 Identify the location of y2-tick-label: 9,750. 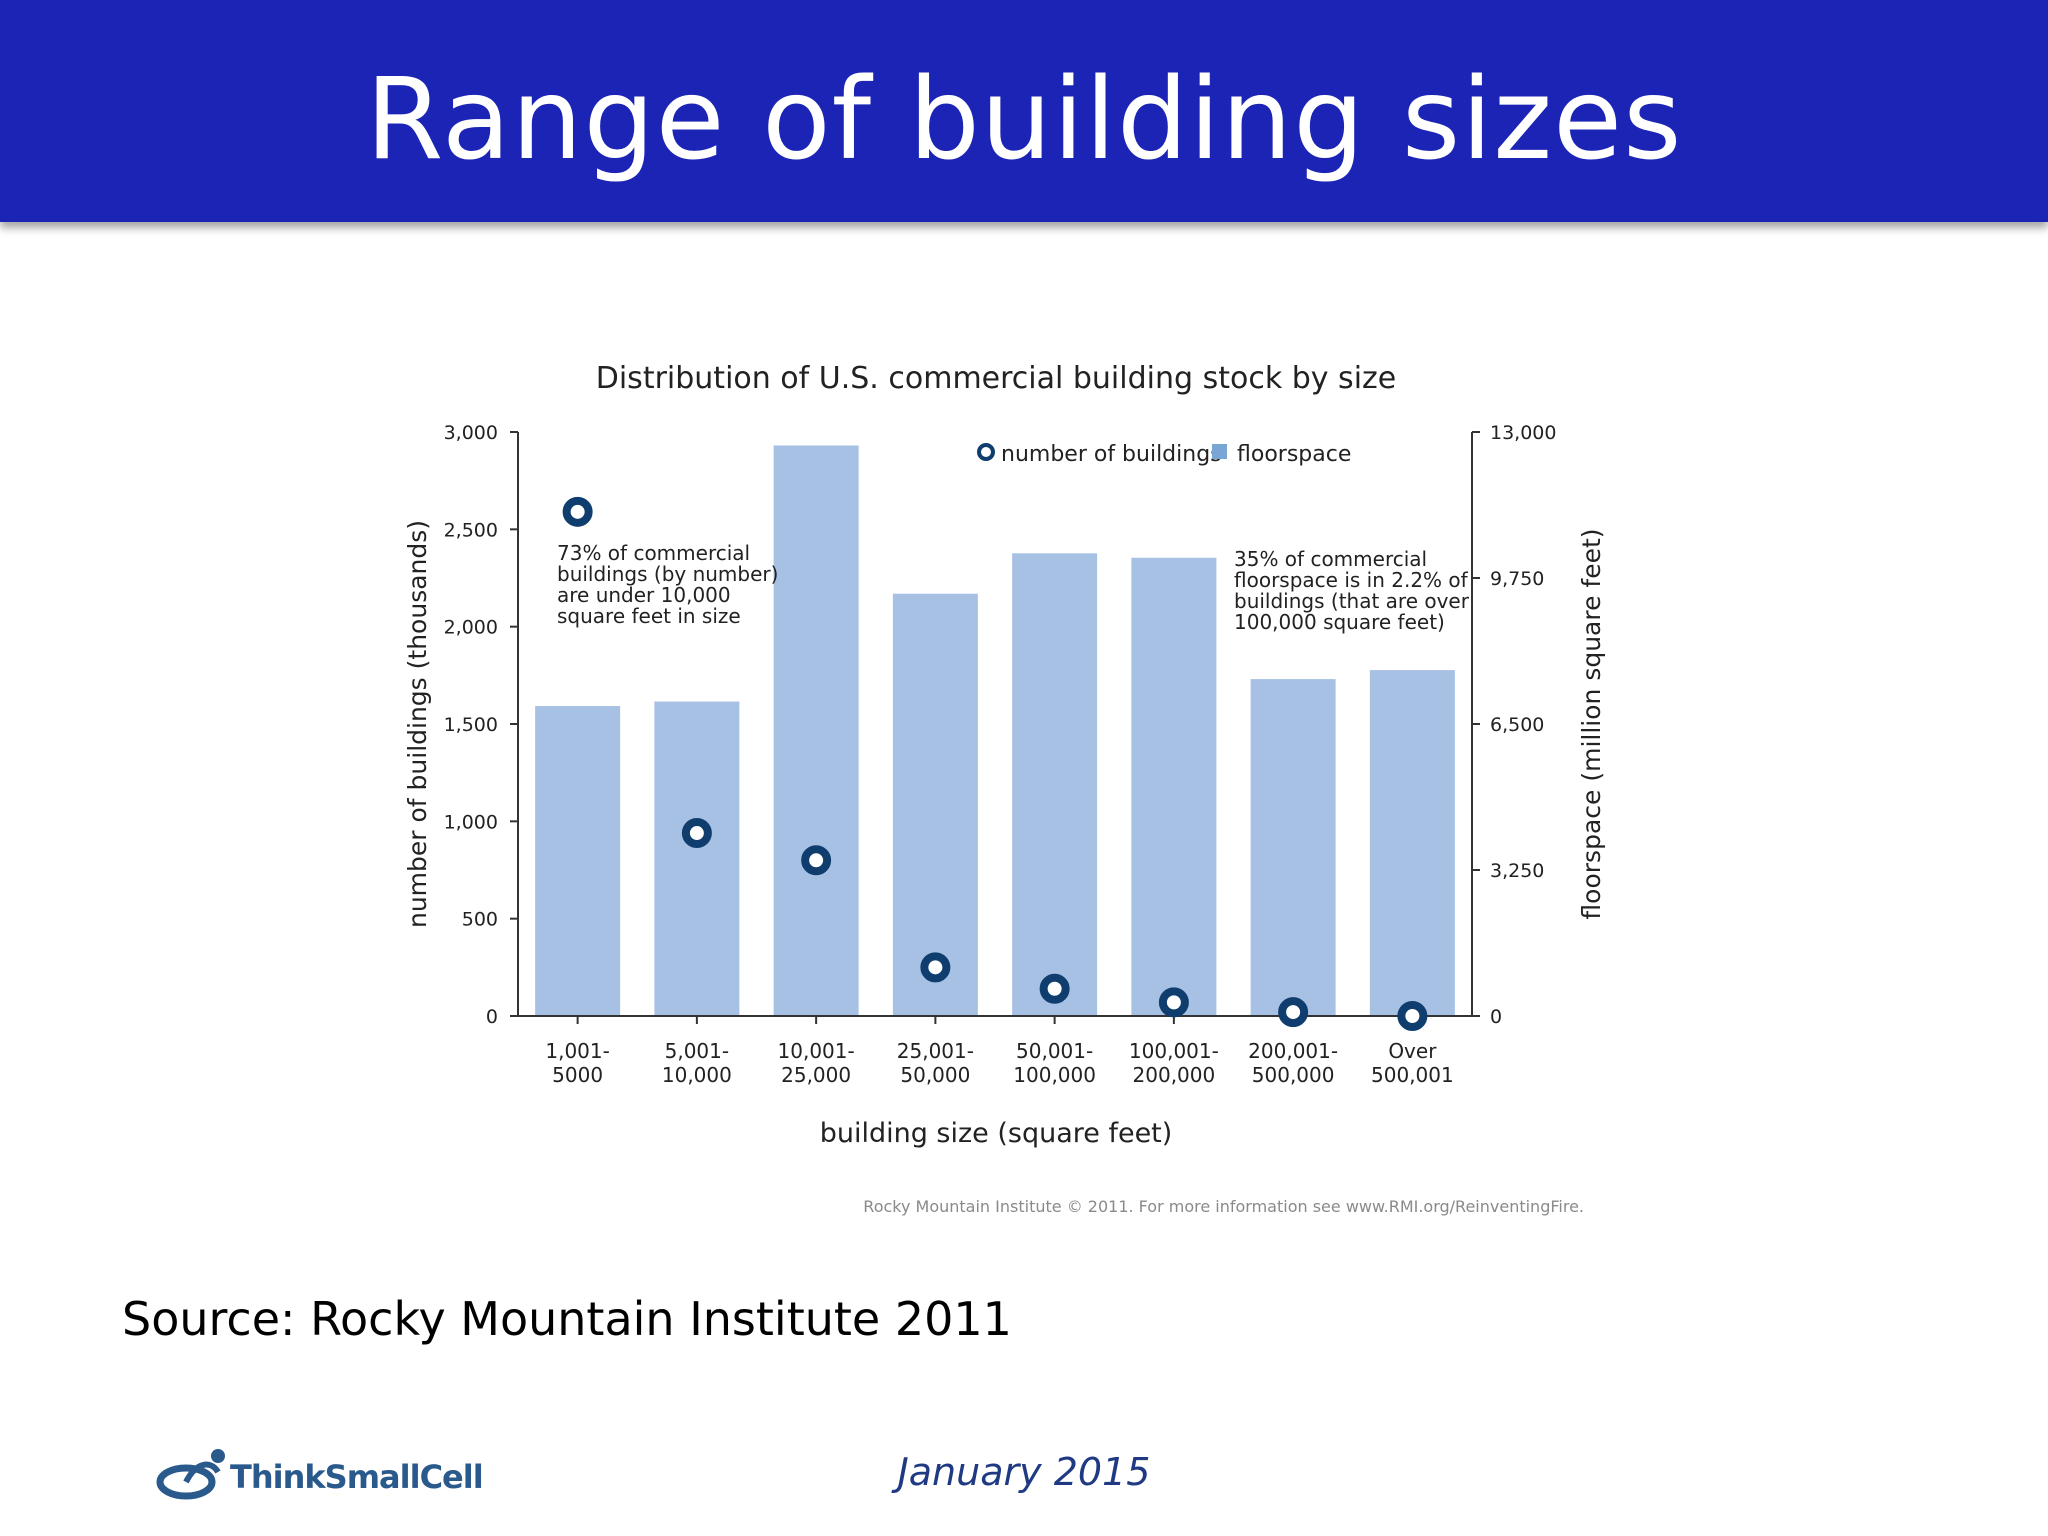
(1517, 579).